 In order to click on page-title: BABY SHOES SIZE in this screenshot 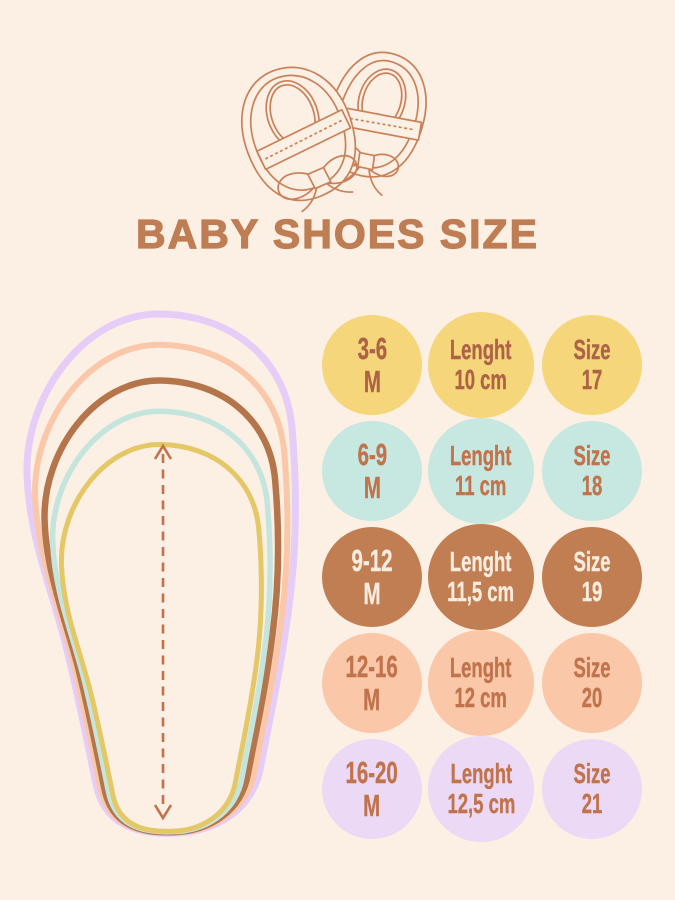, I will do `click(337, 233)`.